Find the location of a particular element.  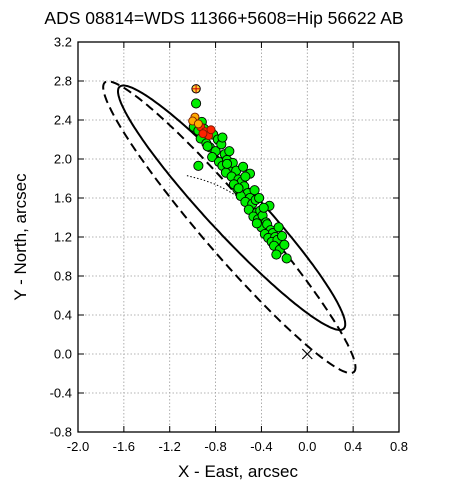

x-tick-label: 0.4 is located at coordinates (353, 446).